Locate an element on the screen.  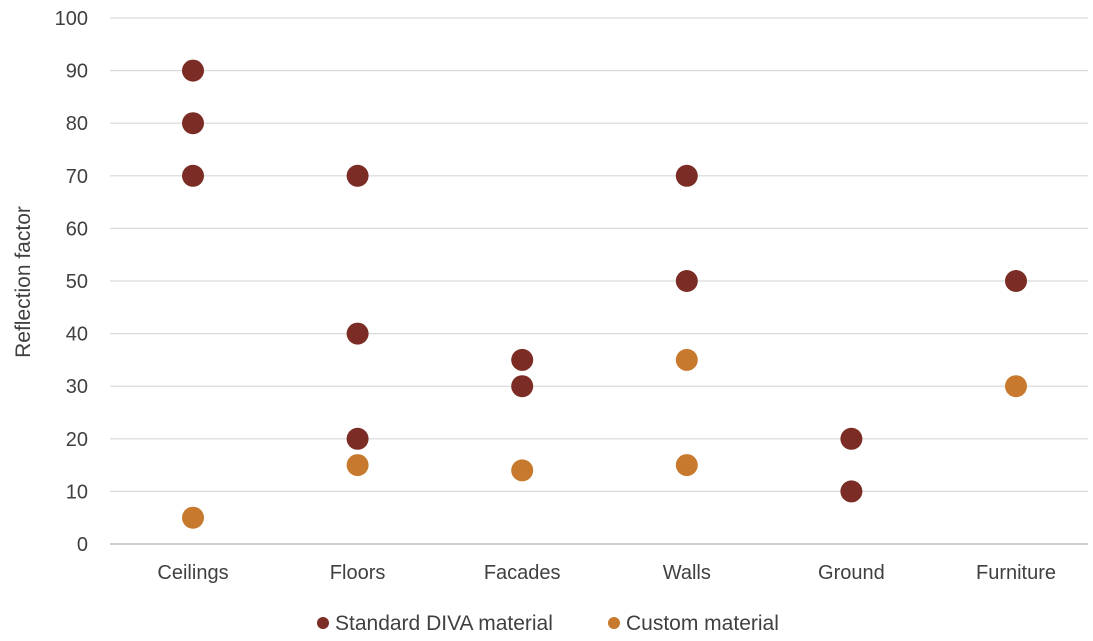
y-tick-label: 0 is located at coordinates (82, 545).